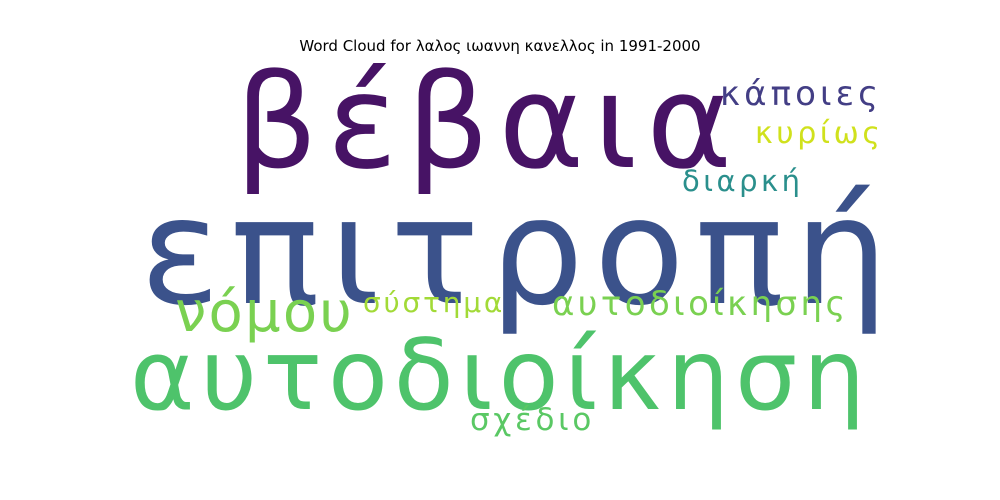 This screenshot has width=1000, height=500. What do you see at coordinates (743, 181) in the screenshot?
I see `word-diarki: διαρκή` at bounding box center [743, 181].